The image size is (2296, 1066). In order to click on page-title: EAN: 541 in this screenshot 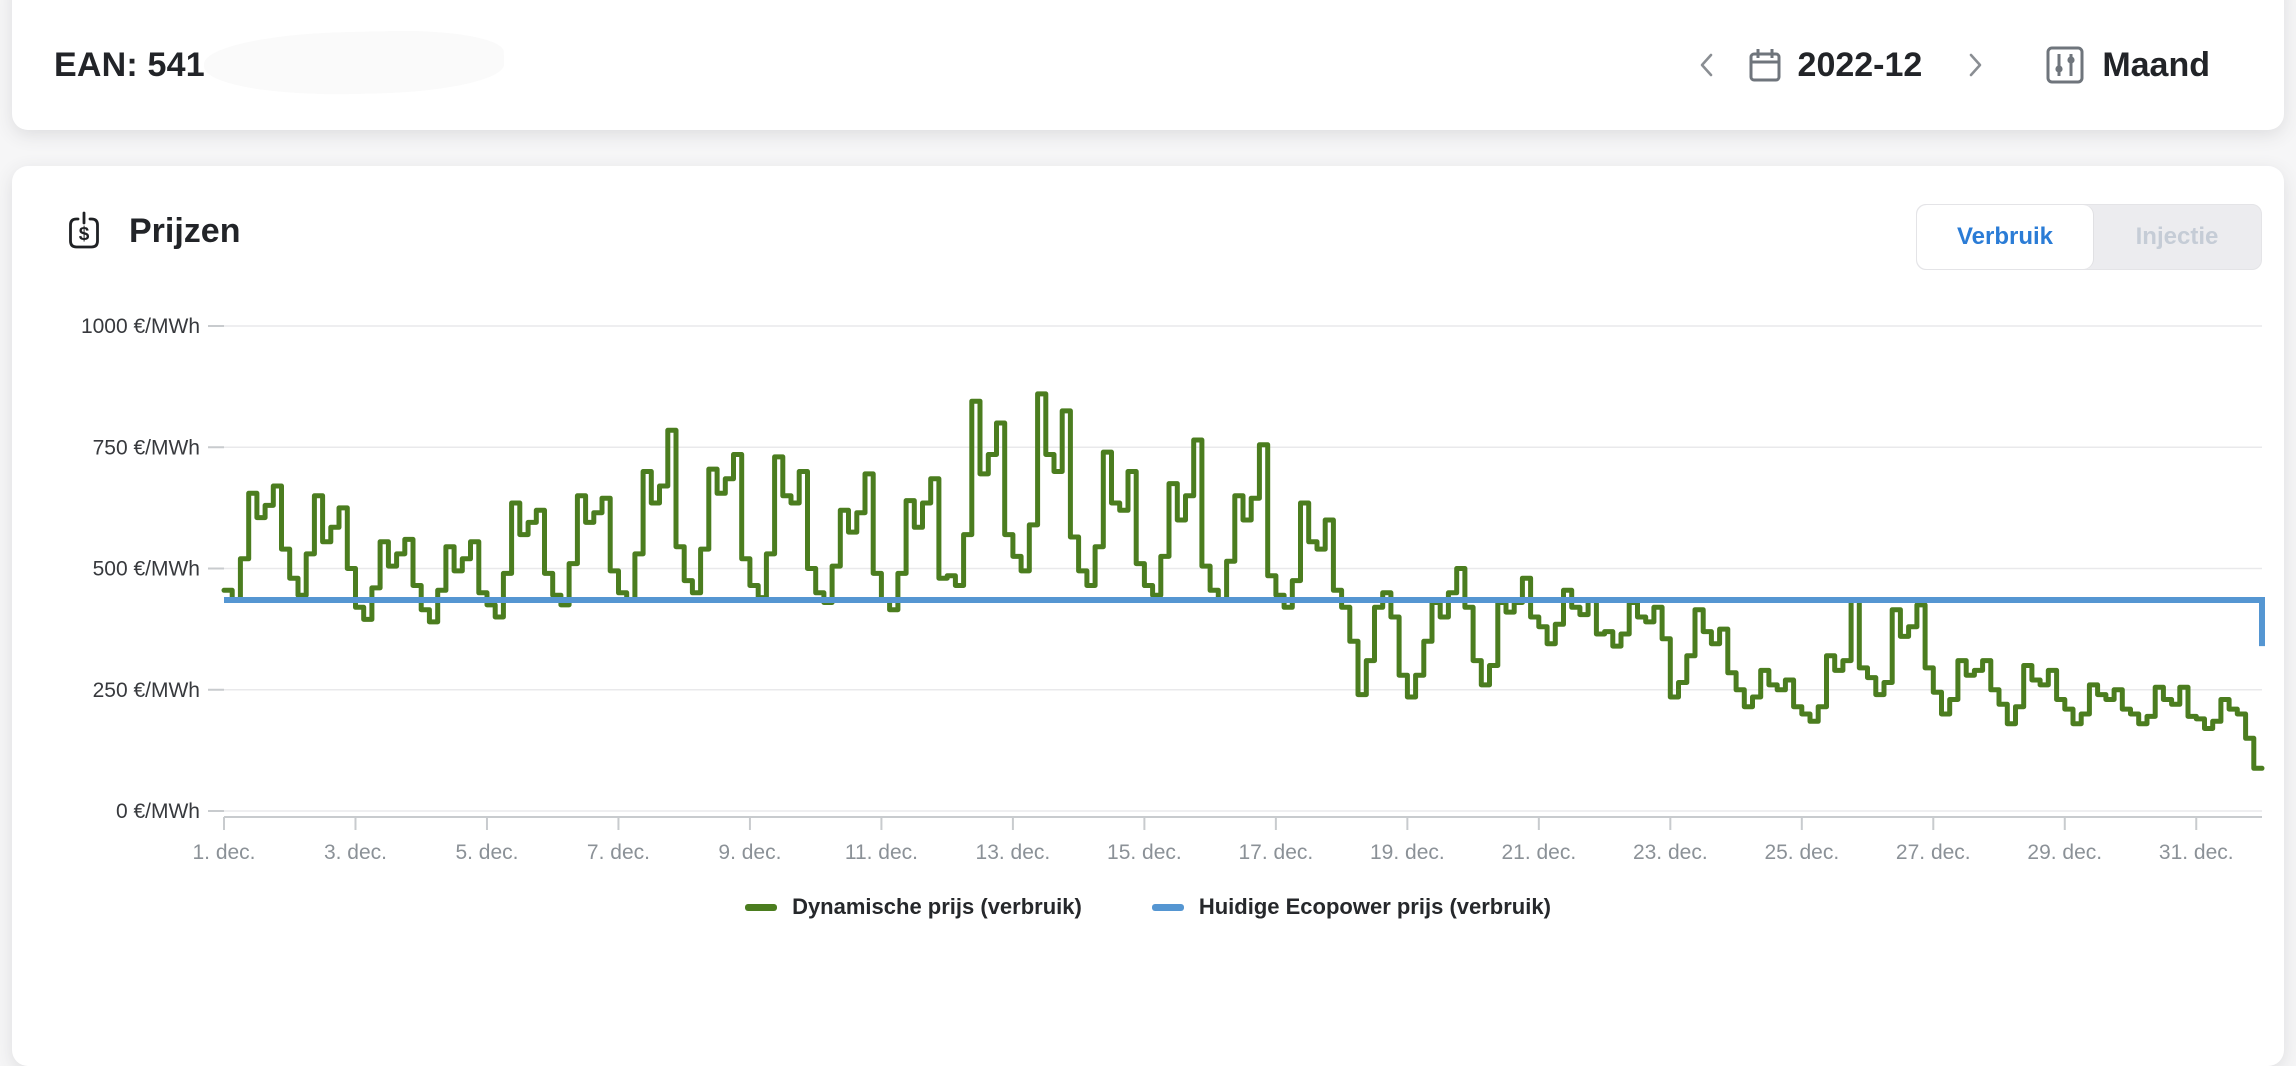, I will do `click(279, 62)`.